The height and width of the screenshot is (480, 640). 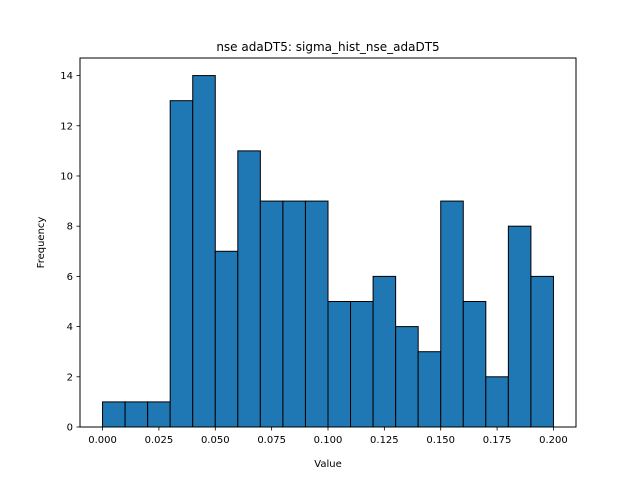 What do you see at coordinates (327, 464) in the screenshot?
I see `x-axis-label: Value` at bounding box center [327, 464].